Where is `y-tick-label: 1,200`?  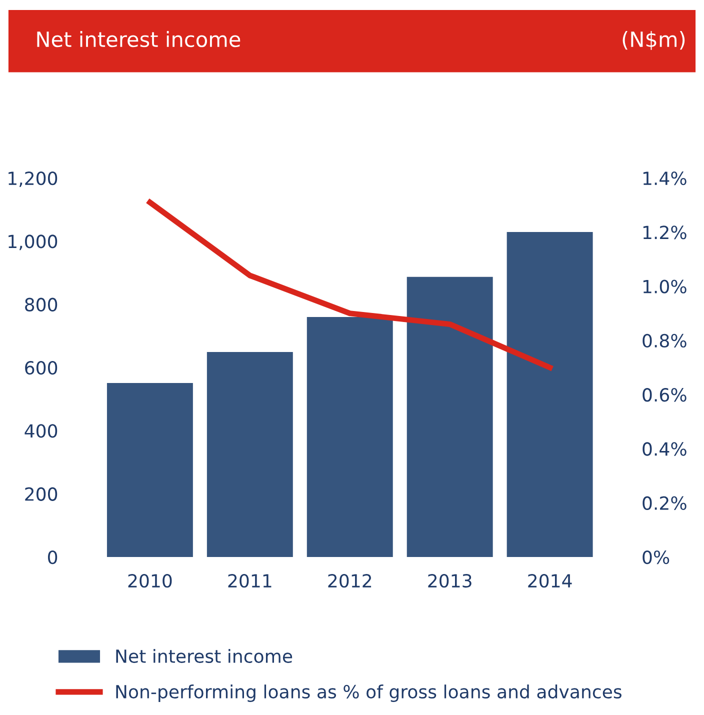 y-tick-label: 1,200 is located at coordinates (33, 179).